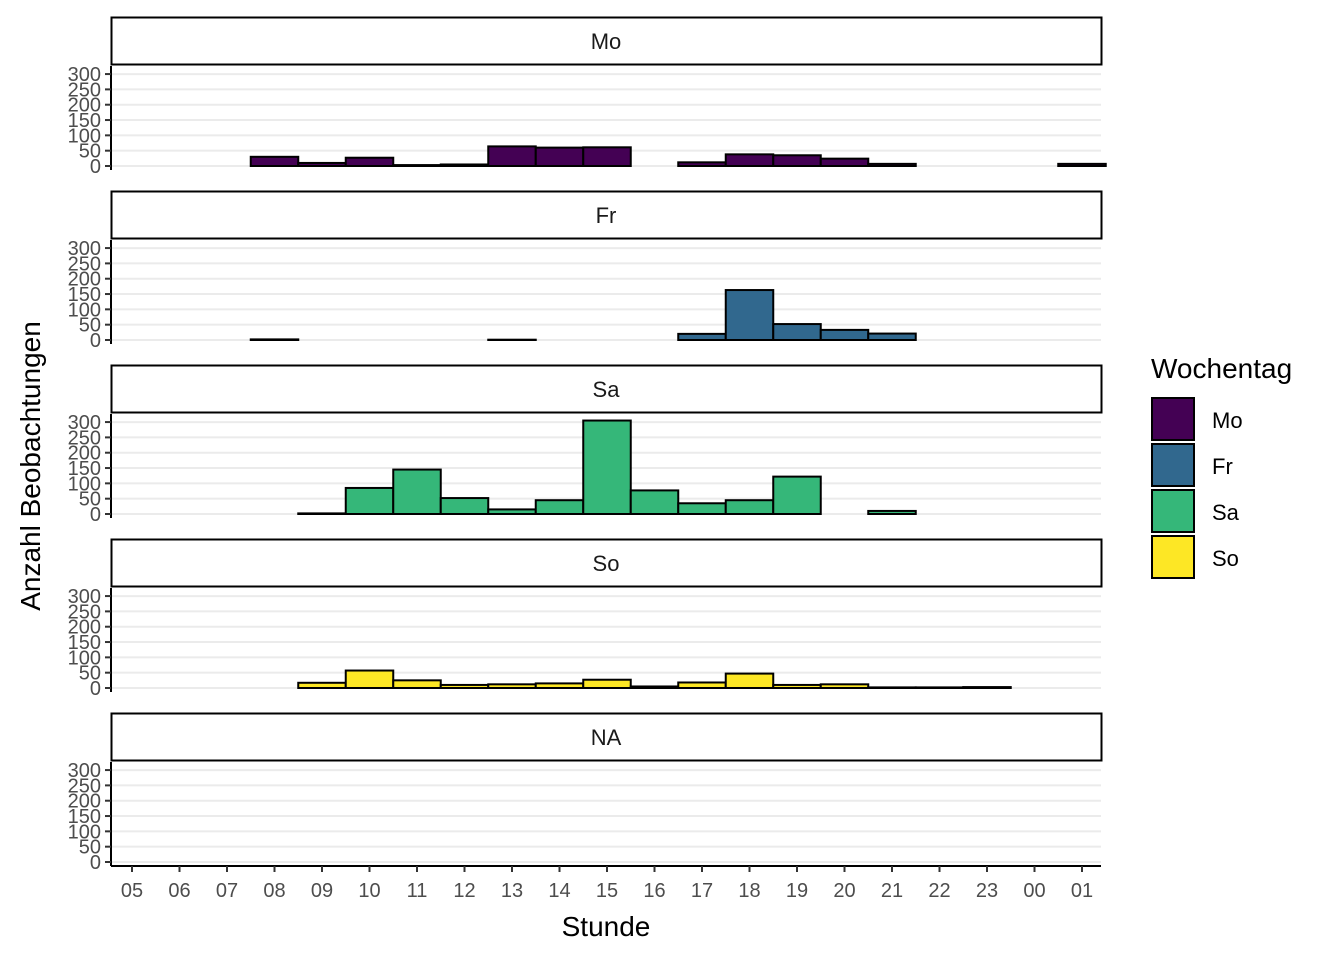 The width and height of the screenshot is (1344, 965). What do you see at coordinates (987, 891) in the screenshot?
I see `x-tick-label: 23` at bounding box center [987, 891].